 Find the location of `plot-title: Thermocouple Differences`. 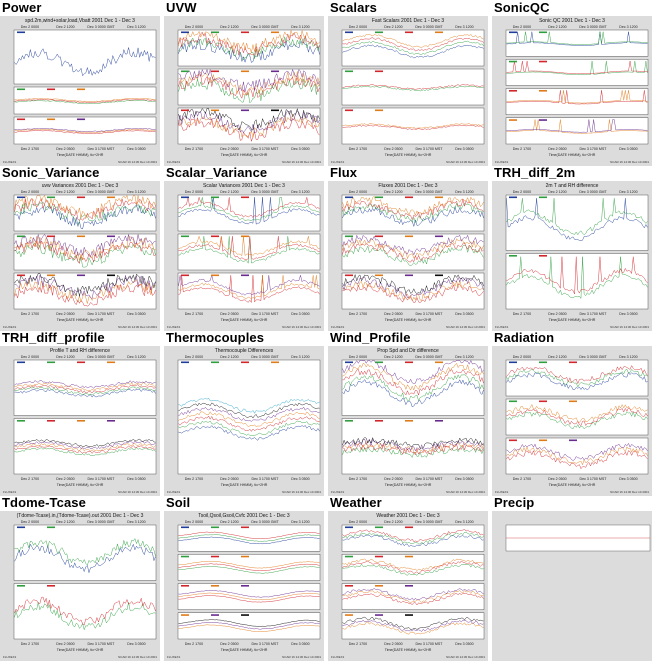

plot-title: Thermocouple Differences is located at coordinates (244, 351).